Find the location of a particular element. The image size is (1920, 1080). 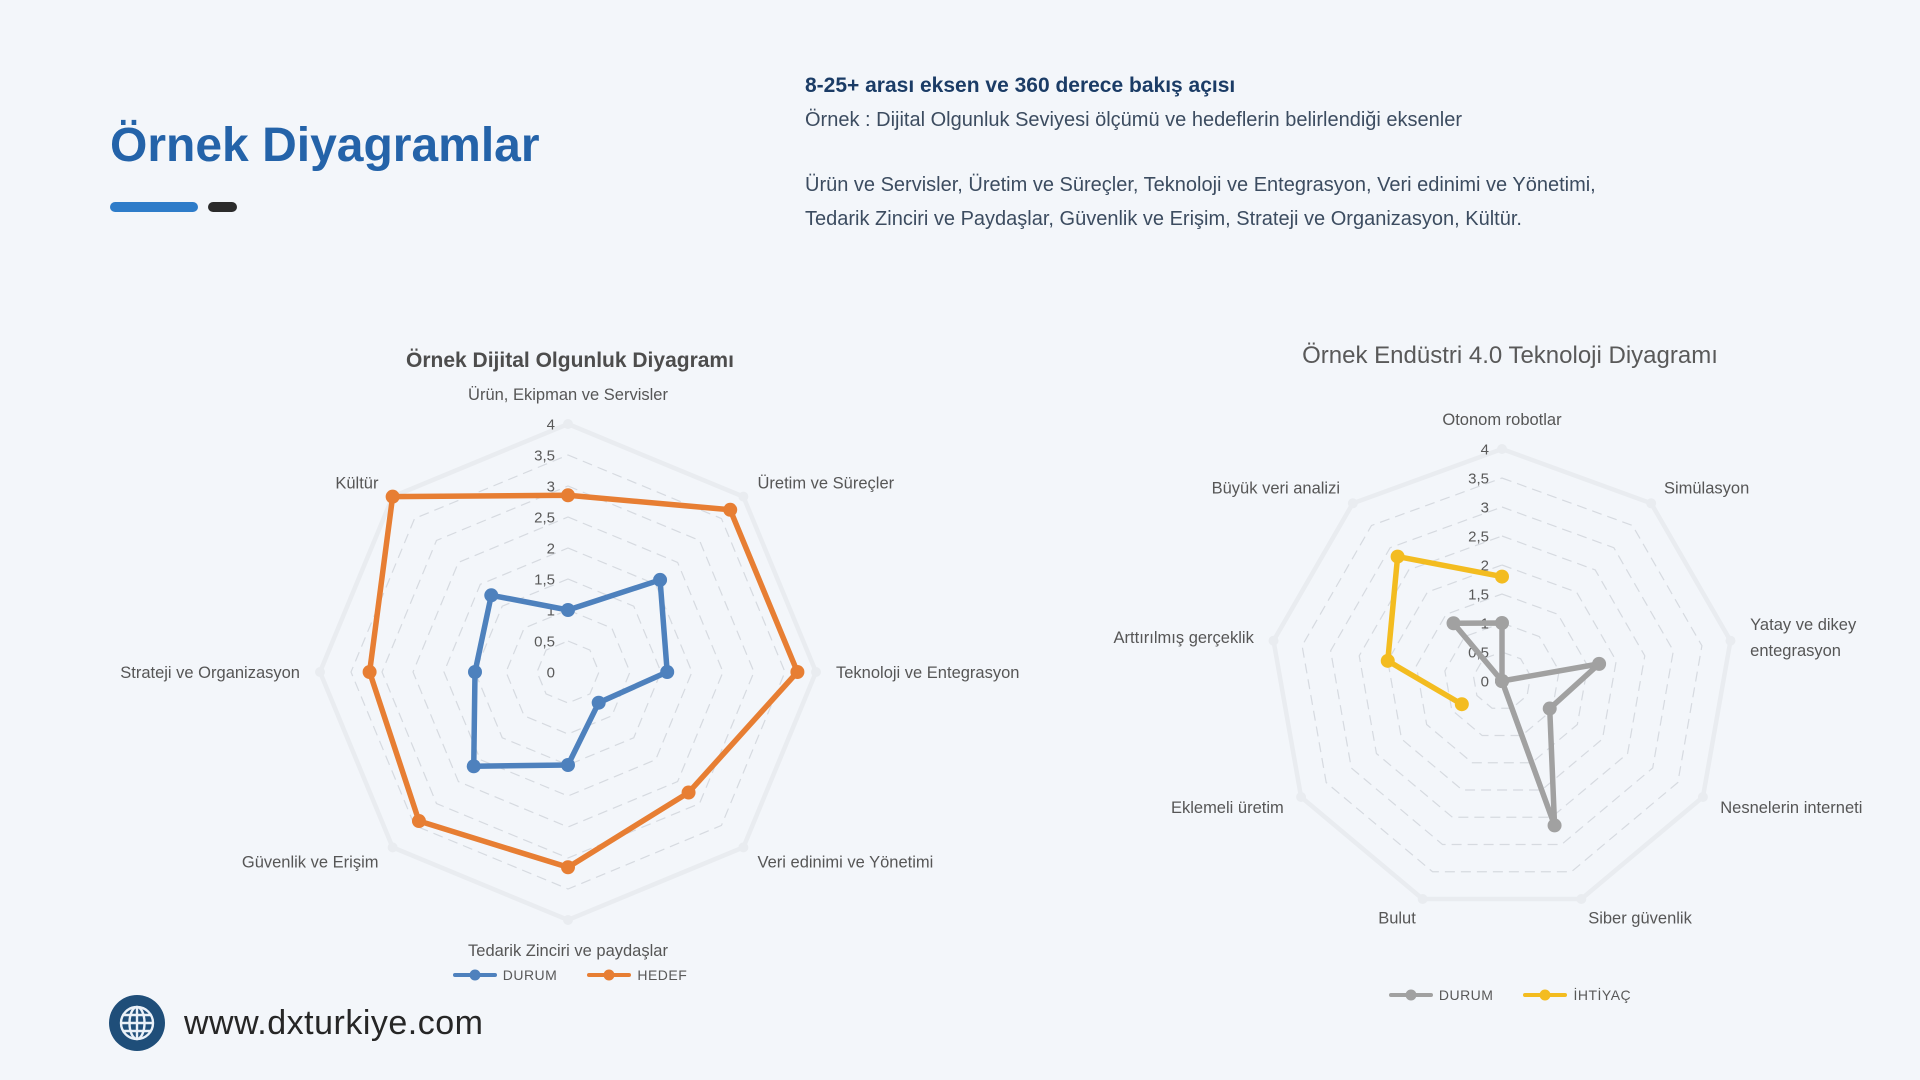

axis-label: Ürün, Ekipman ve Servisler is located at coordinates (568, 395).